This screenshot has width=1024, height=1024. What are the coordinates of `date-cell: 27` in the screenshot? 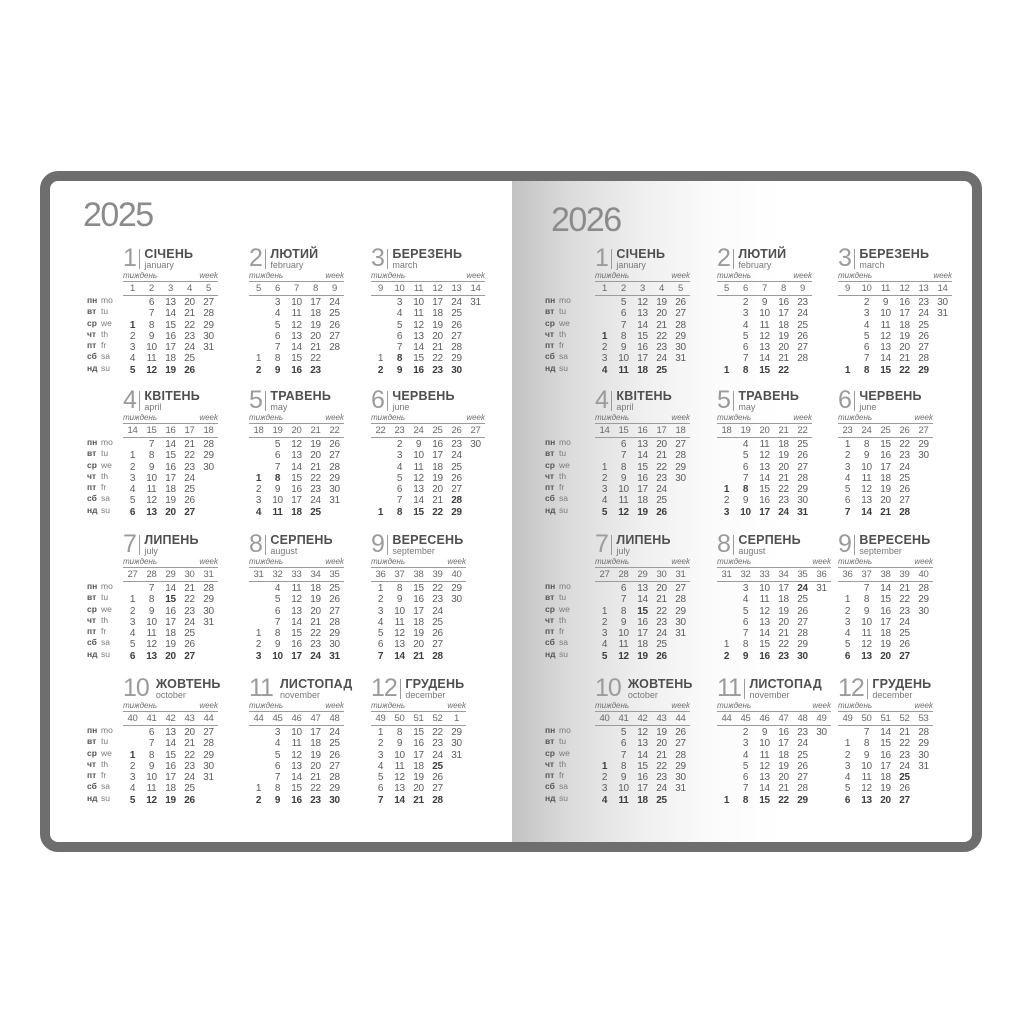 It's located at (334, 611).